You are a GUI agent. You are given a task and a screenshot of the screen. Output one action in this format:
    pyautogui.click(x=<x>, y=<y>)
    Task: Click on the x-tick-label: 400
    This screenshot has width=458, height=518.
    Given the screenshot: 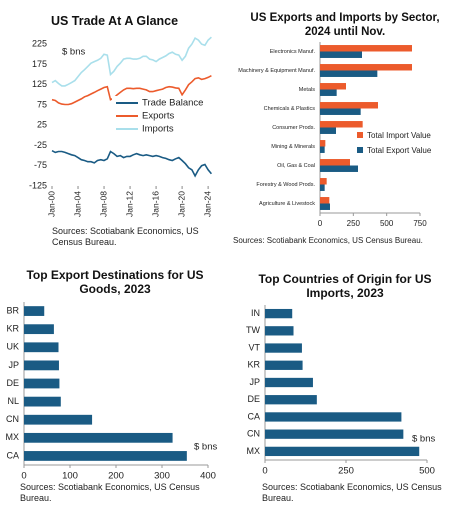 What is the action you would take?
    pyautogui.click(x=208, y=476)
    